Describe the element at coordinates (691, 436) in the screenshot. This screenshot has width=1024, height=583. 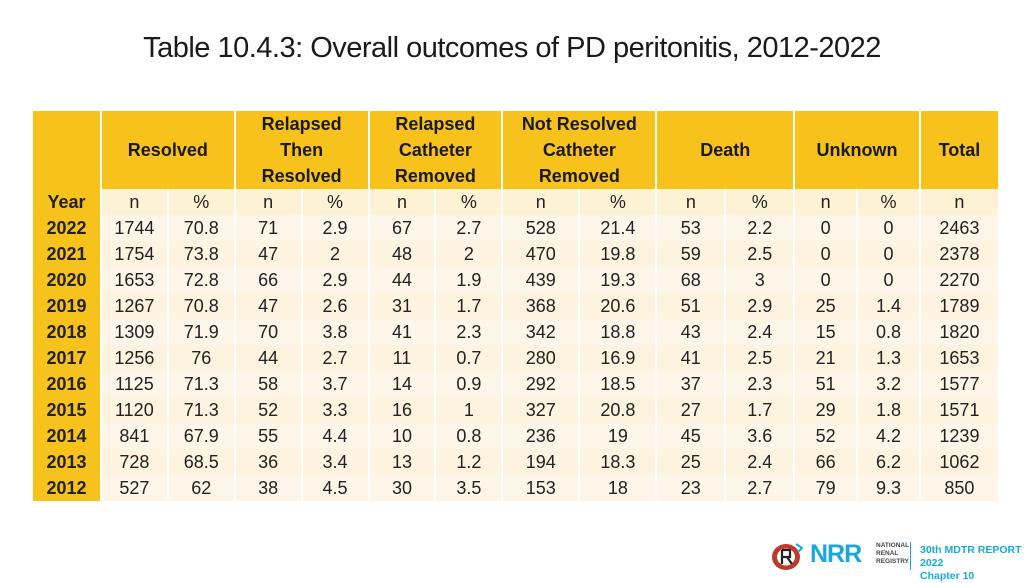
I see `table-cell: 45` at that location.